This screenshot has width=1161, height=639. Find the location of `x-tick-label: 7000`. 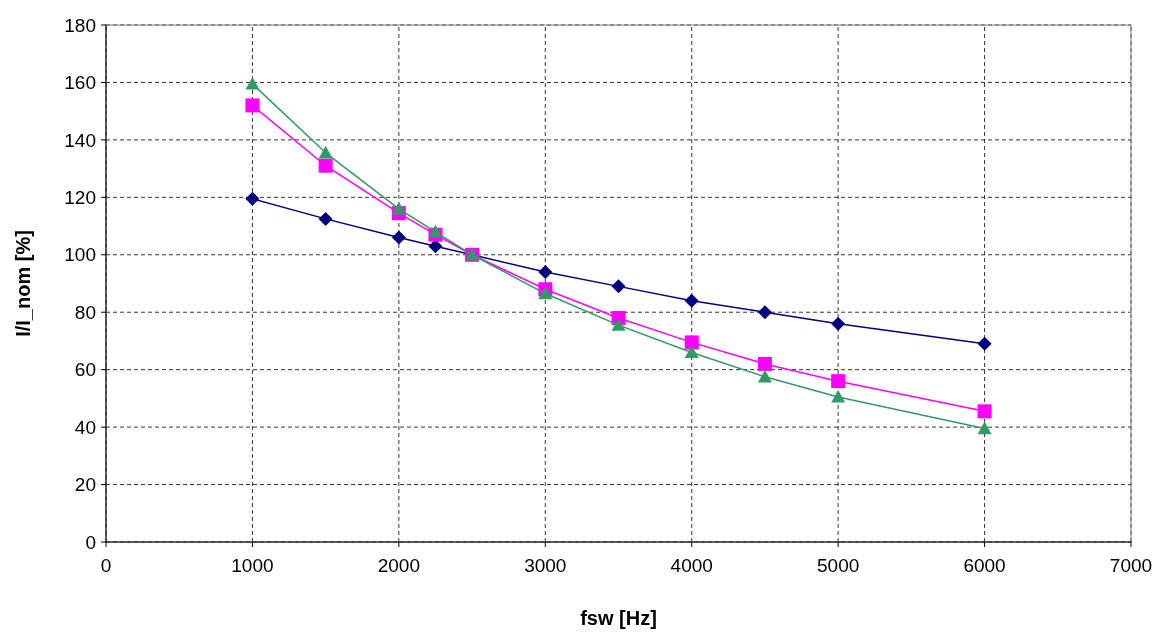

x-tick-label: 7000 is located at coordinates (1131, 565).